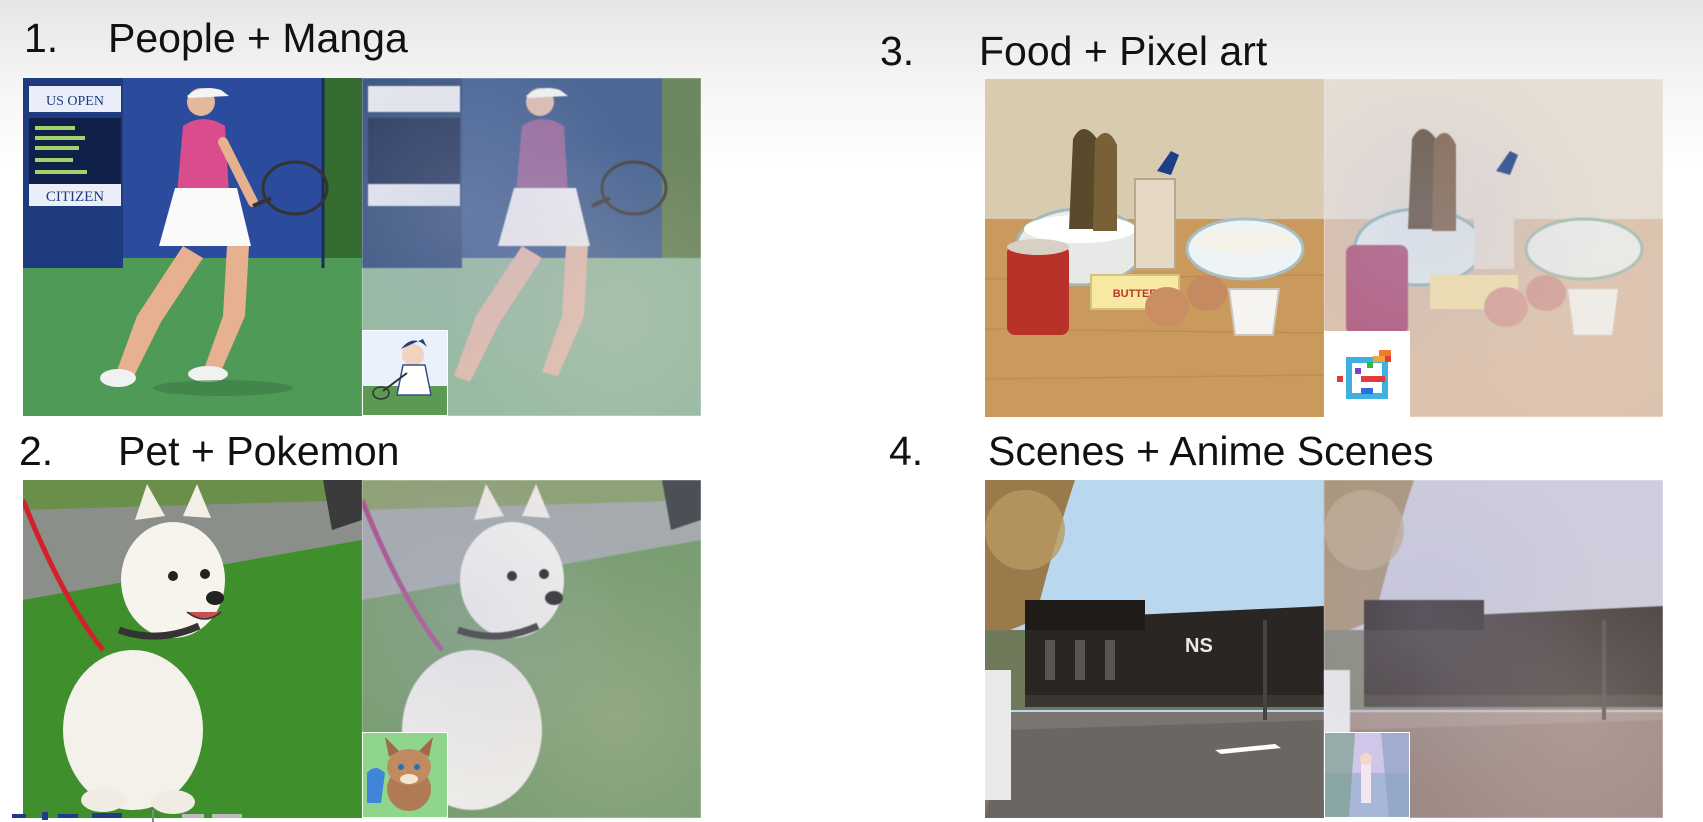  Describe the element at coordinates (906, 451) in the screenshot. I see `panel-4-number: 4.` at that location.